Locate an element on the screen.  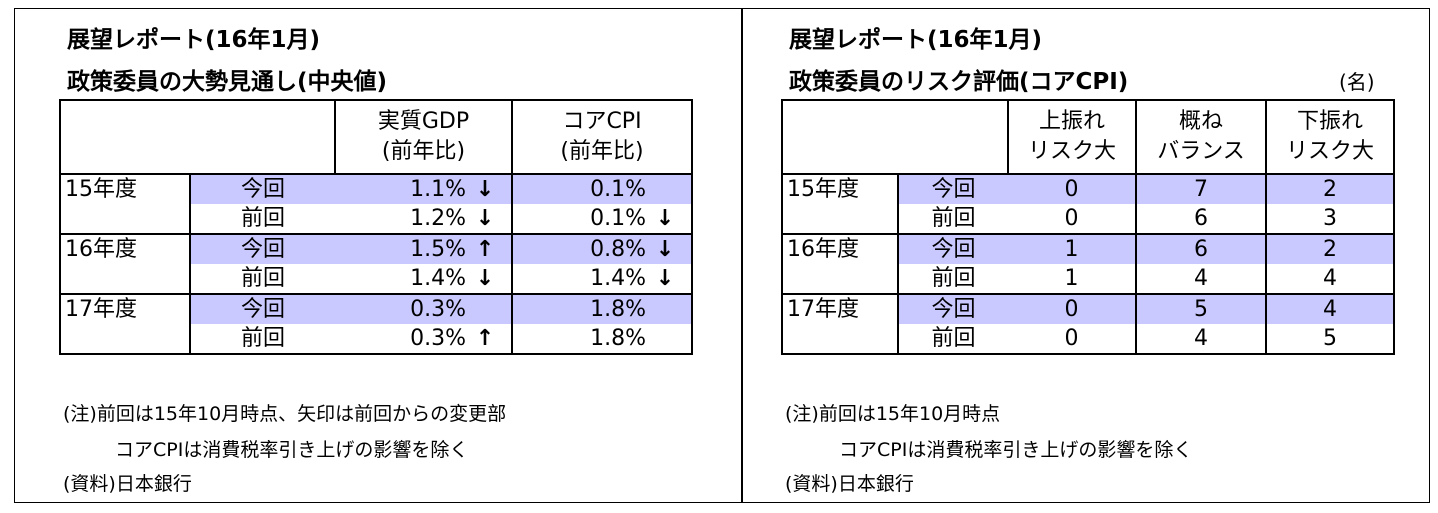
cpi-value: 0.8% ↓ is located at coordinates (602, 249).